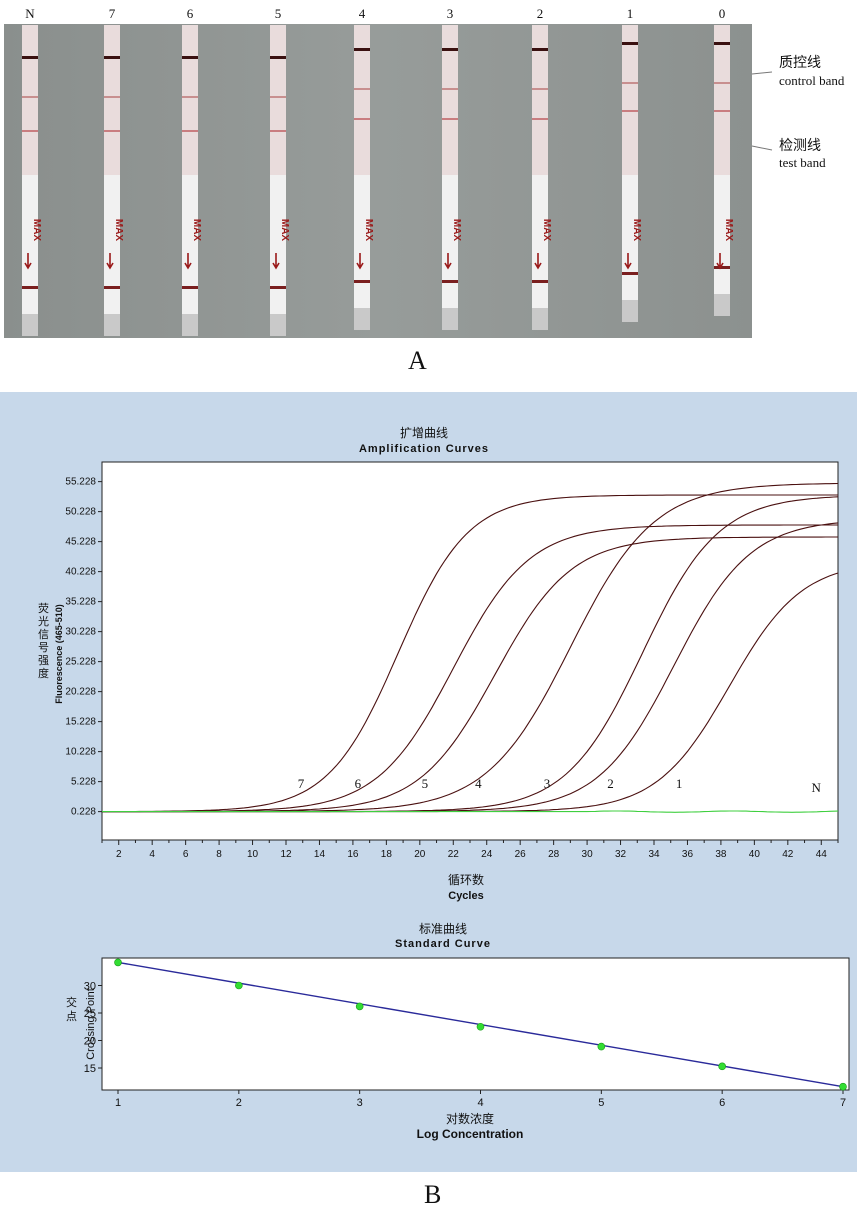 The width and height of the screenshot is (857, 1229). I want to click on x-tick-label: 40, so click(755, 854).